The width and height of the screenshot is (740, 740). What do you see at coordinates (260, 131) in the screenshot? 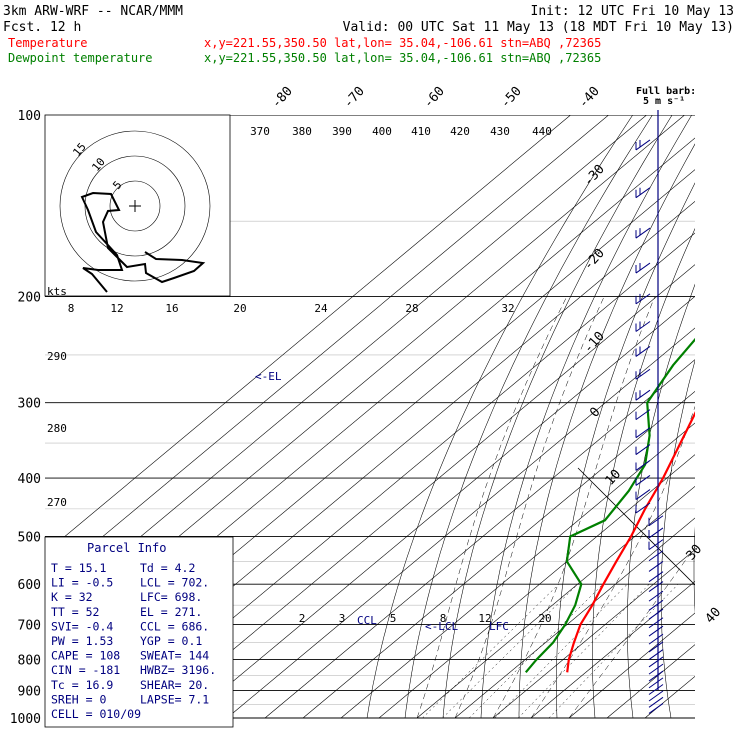
I see `theta-label: 370` at bounding box center [260, 131].